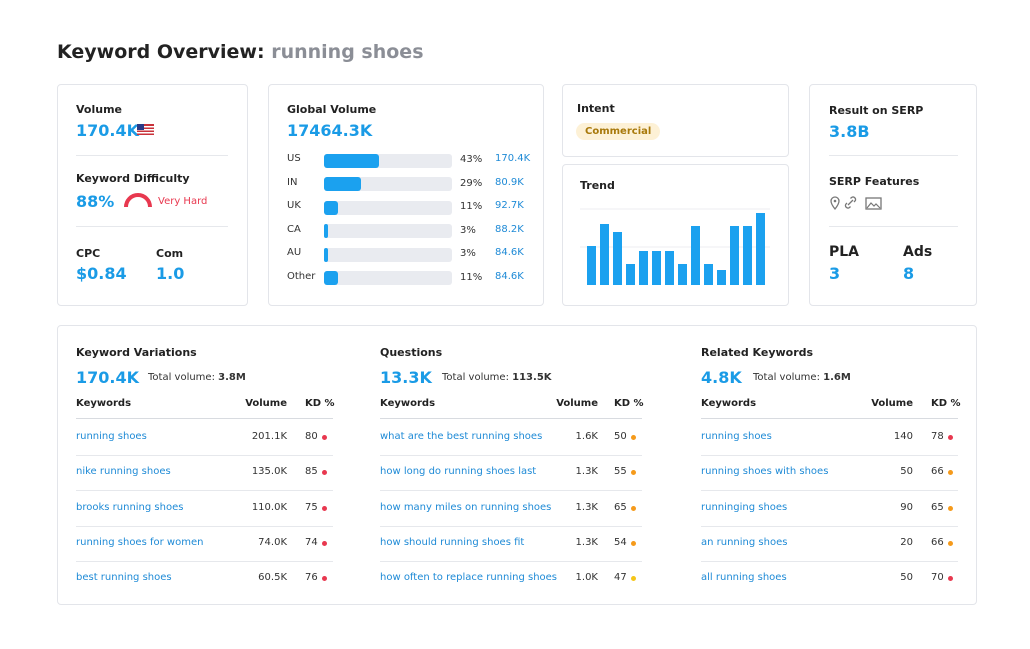  Describe the element at coordinates (294, 229) in the screenshot. I see `country: CA` at that location.